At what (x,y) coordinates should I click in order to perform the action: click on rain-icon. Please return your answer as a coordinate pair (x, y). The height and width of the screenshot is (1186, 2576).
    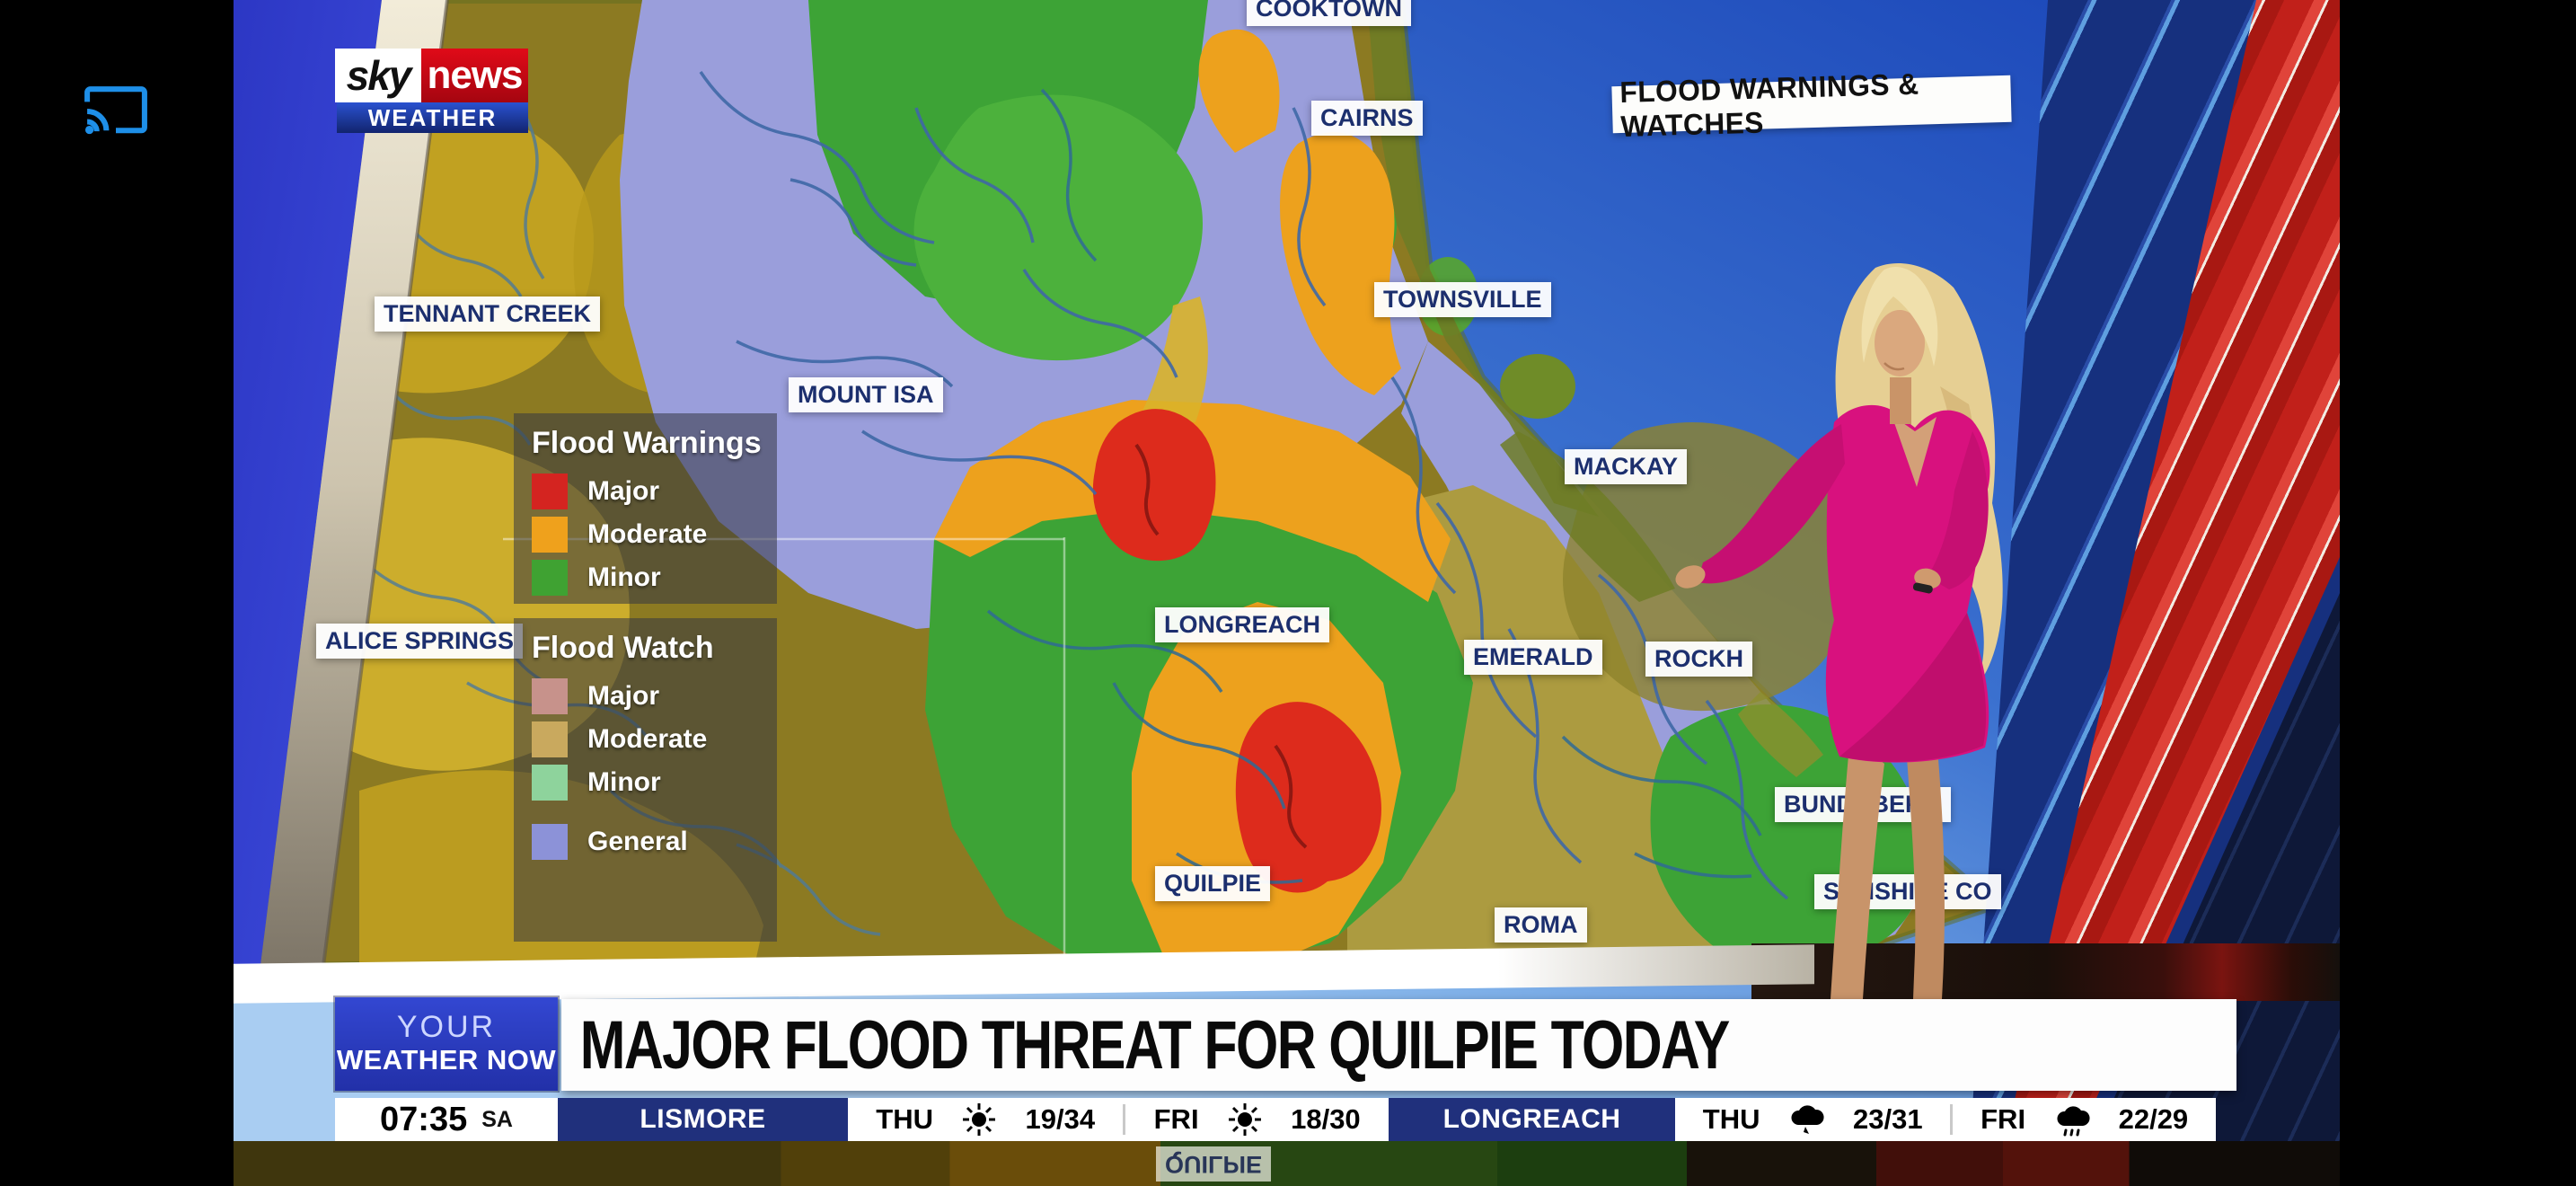
    Looking at the image, I should click on (1806, 1119).